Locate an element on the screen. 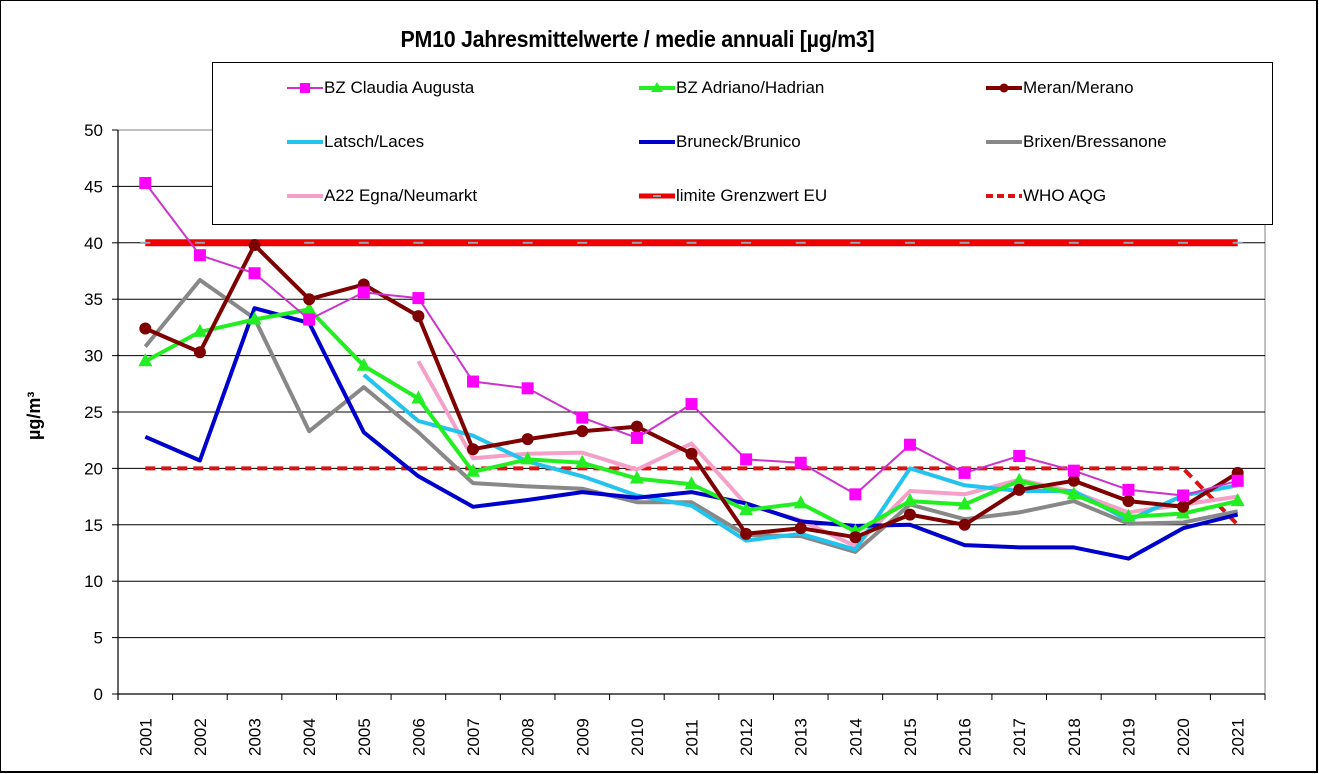 The image size is (1319, 774). legend-label: Brixen/Bressanone is located at coordinates (1095, 141).